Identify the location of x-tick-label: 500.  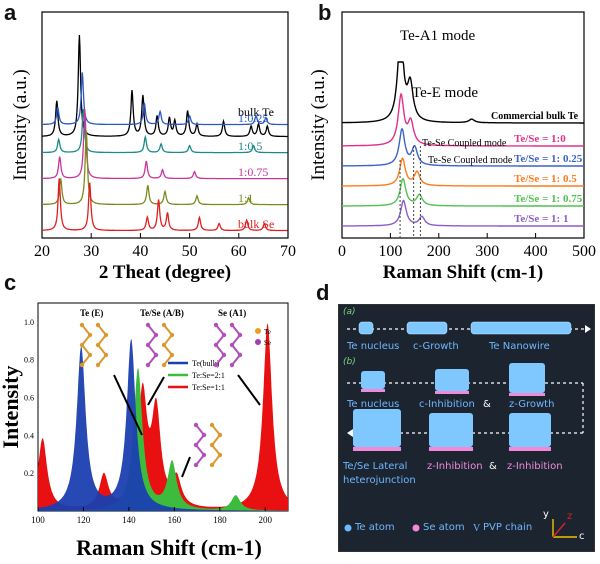
(584, 251).